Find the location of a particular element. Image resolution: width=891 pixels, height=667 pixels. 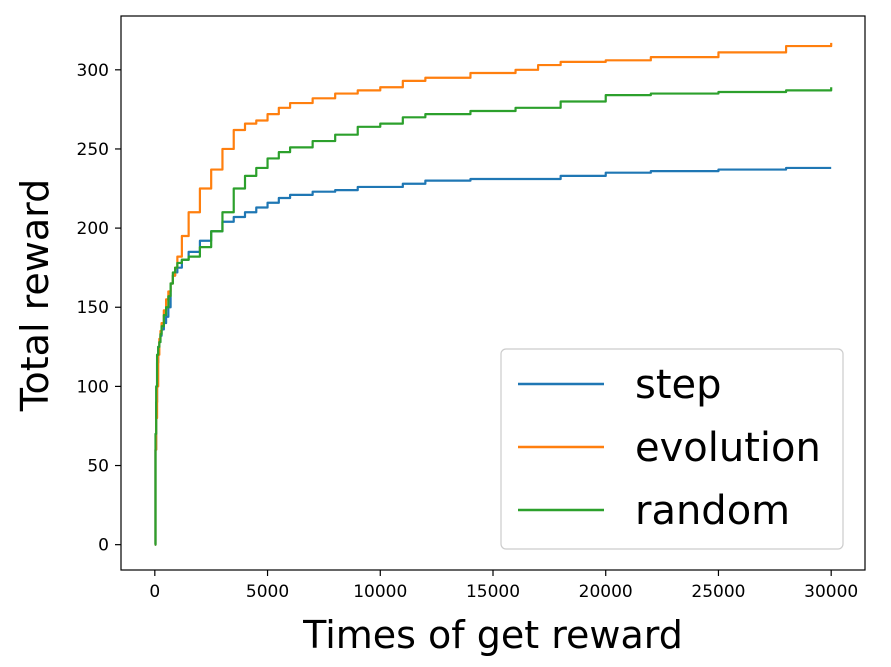

x-tick-label: 25000 is located at coordinates (718, 592).